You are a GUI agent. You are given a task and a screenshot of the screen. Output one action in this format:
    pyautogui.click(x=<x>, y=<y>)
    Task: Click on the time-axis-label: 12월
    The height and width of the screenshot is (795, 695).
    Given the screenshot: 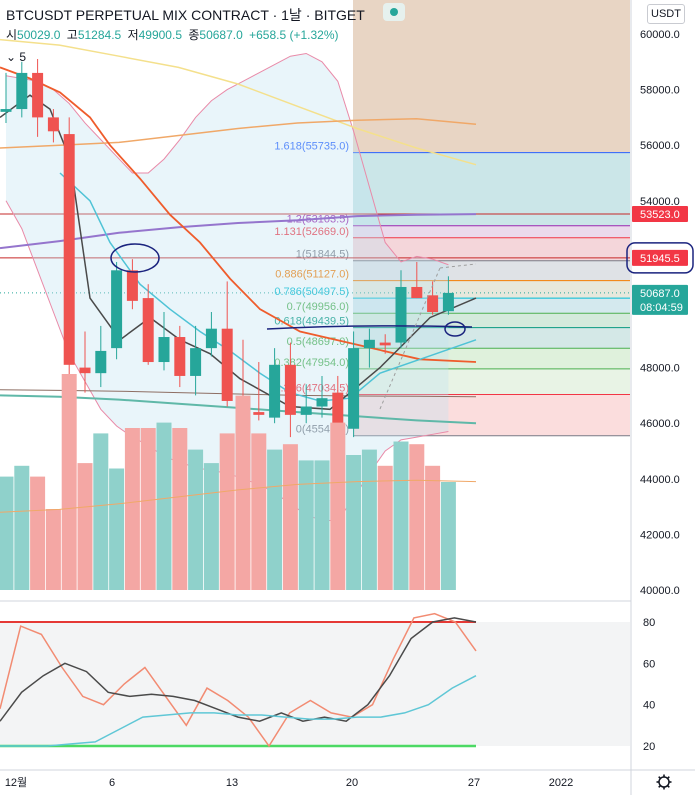 What is the action you would take?
    pyautogui.click(x=16, y=782)
    